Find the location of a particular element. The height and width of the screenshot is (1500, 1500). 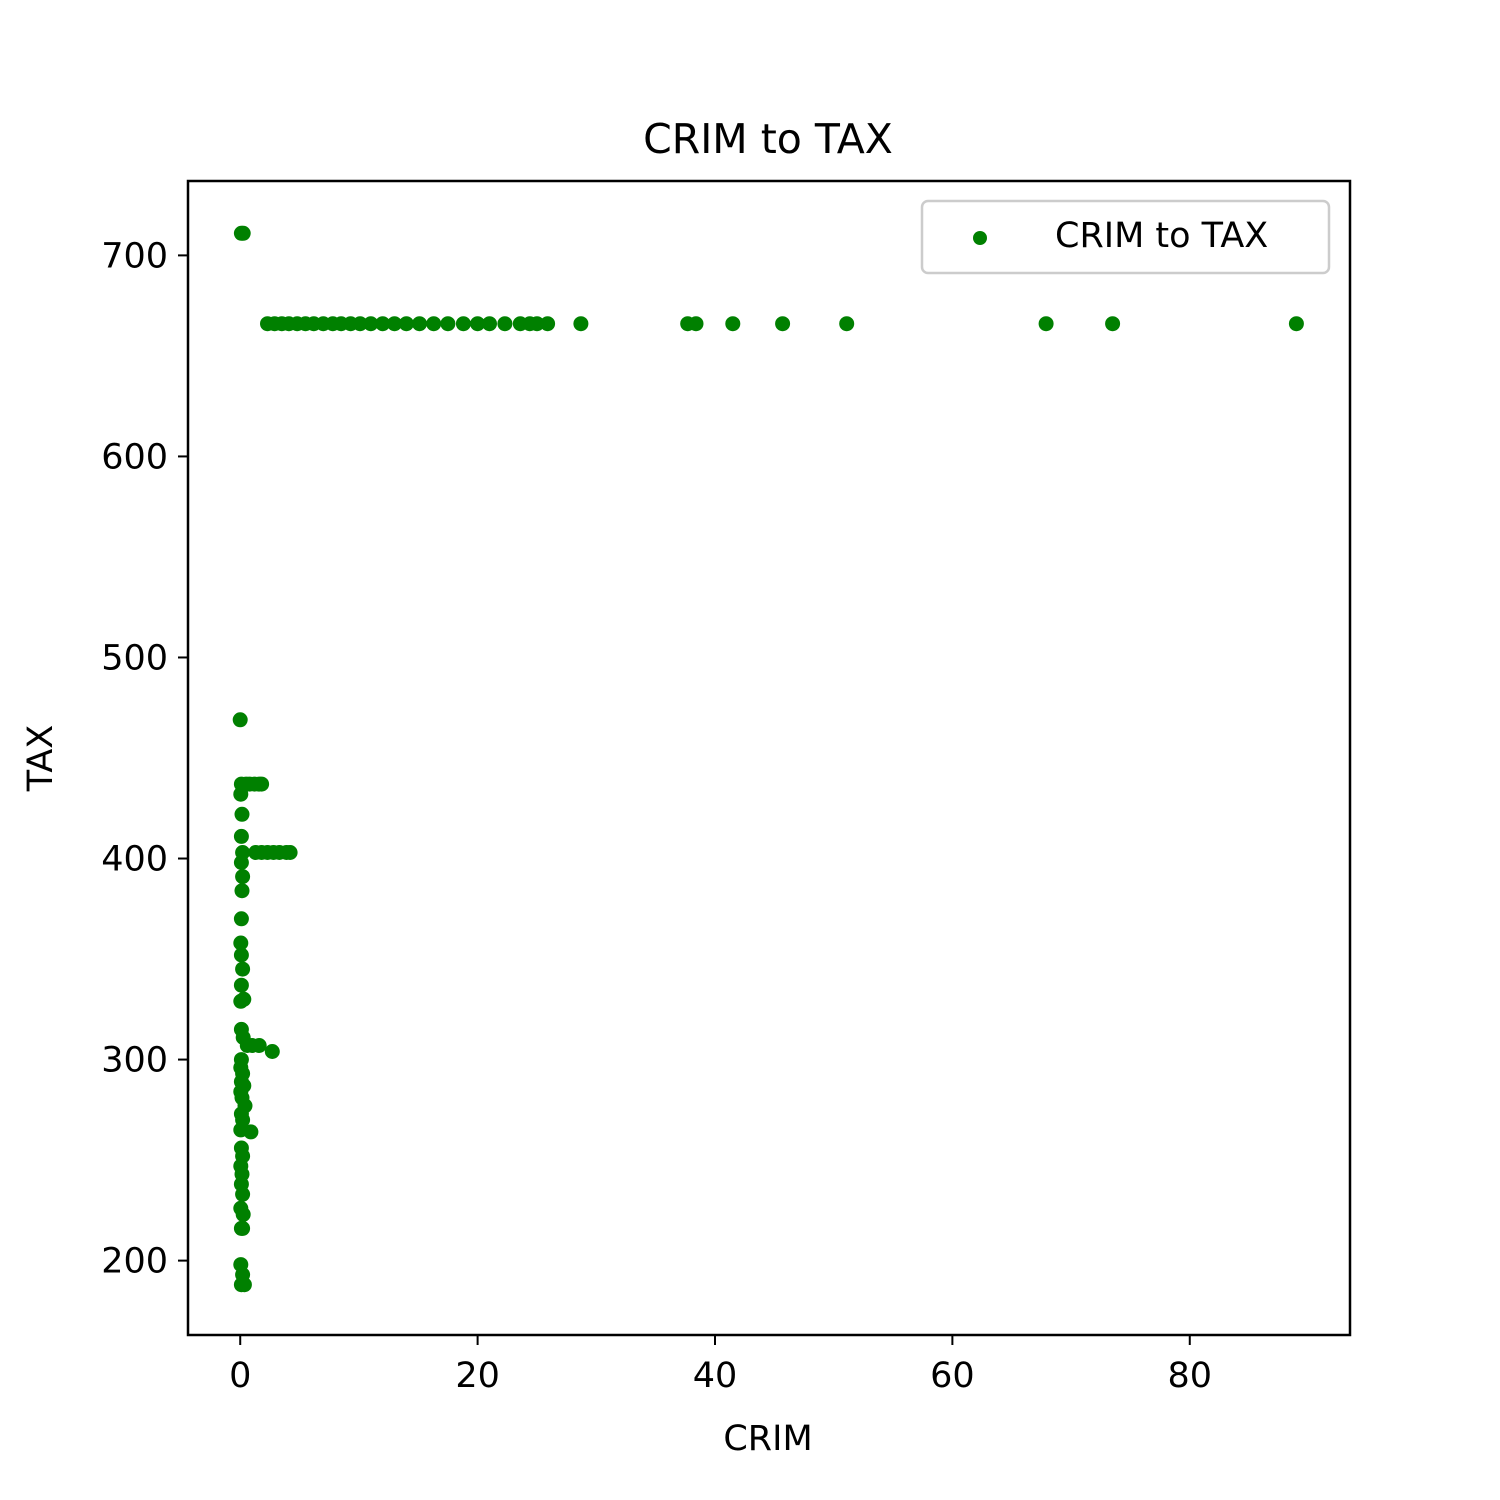

legend: CRIM to TAX is located at coordinates (1125, 237).